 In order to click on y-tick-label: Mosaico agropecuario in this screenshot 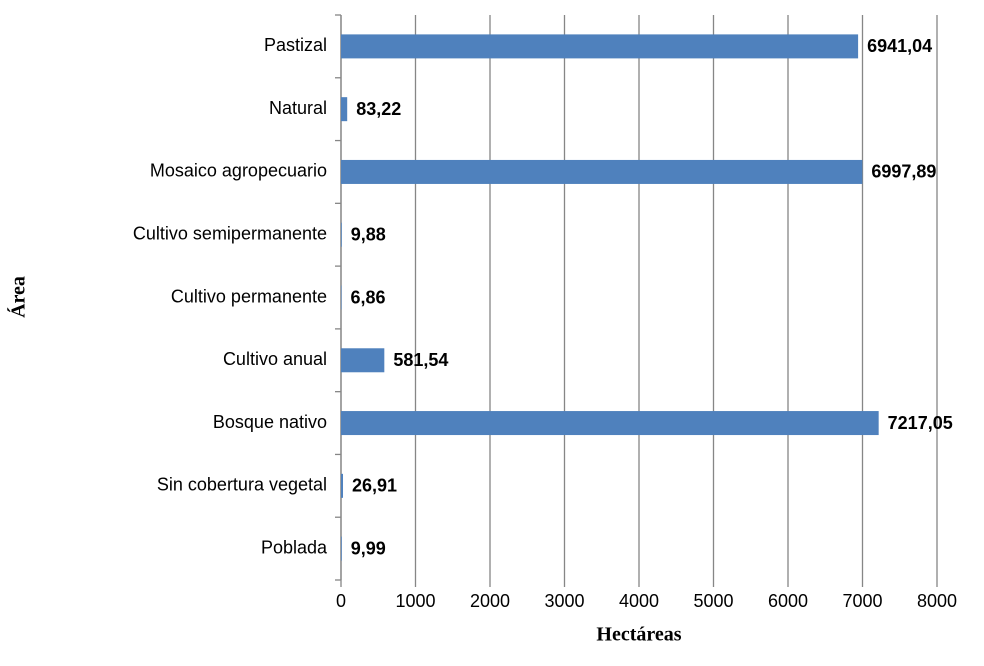, I will do `click(238, 171)`.